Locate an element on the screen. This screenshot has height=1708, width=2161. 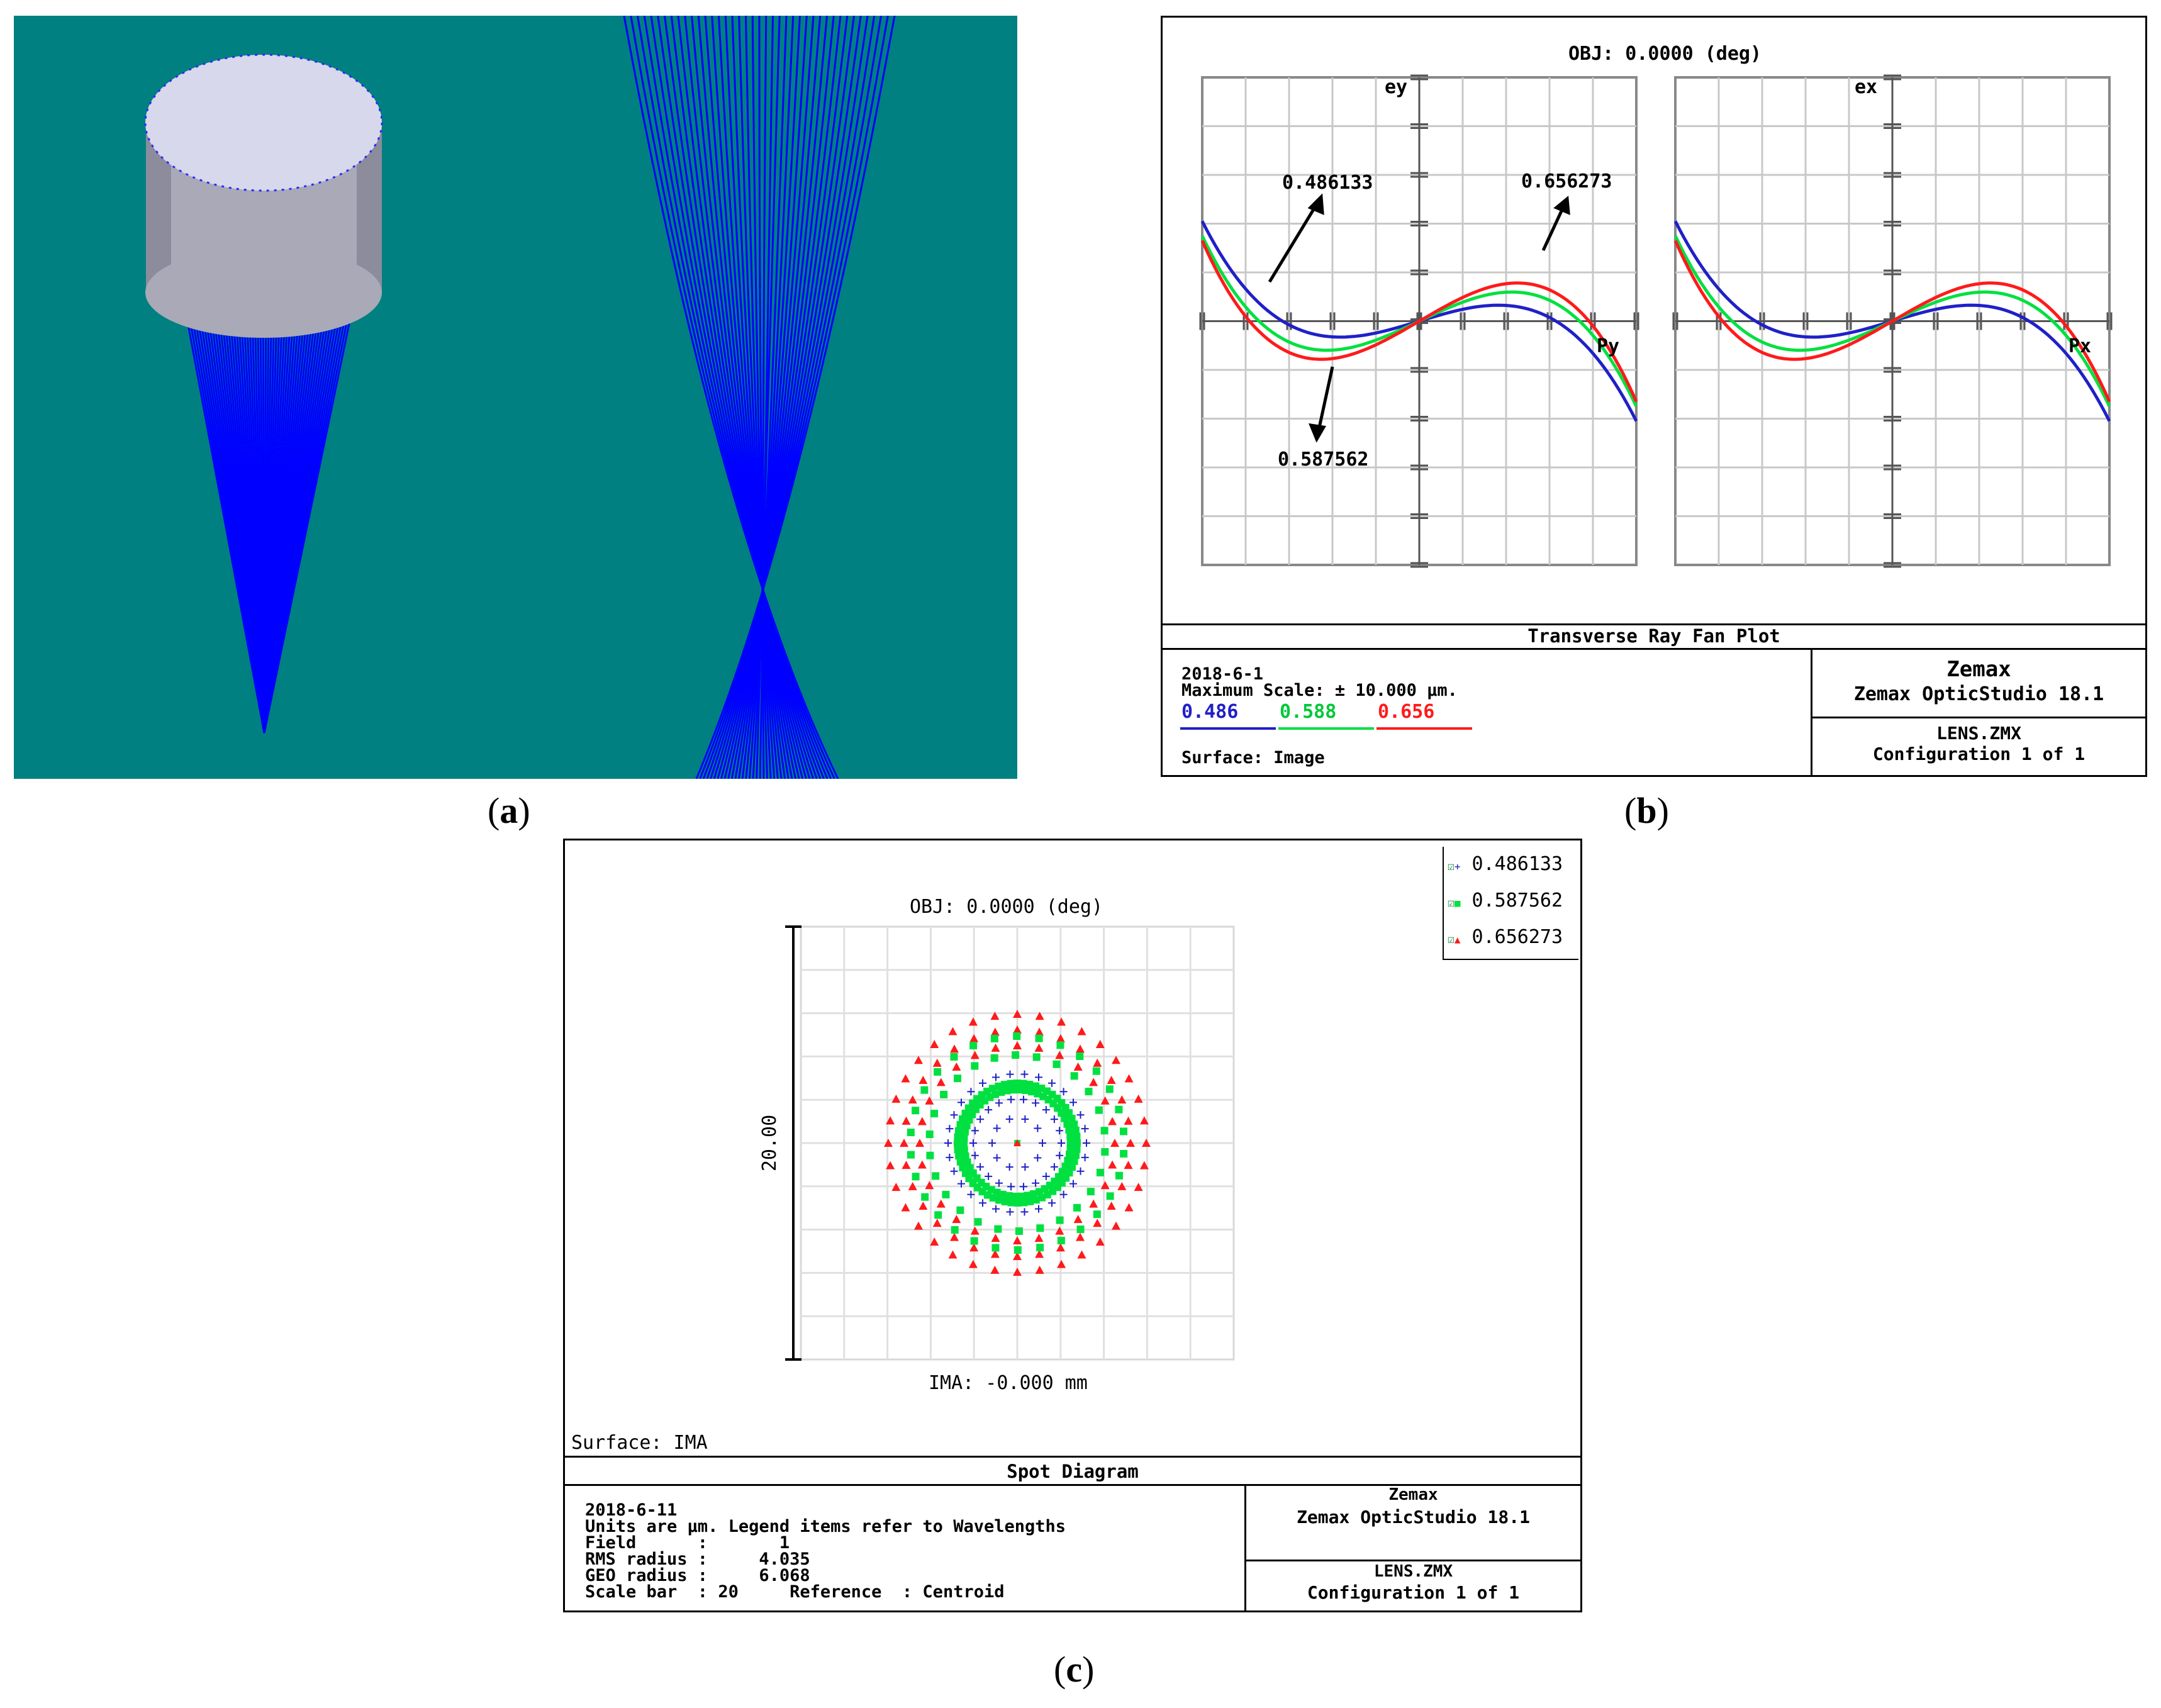
ray-cone is located at coordinates (269, 525).